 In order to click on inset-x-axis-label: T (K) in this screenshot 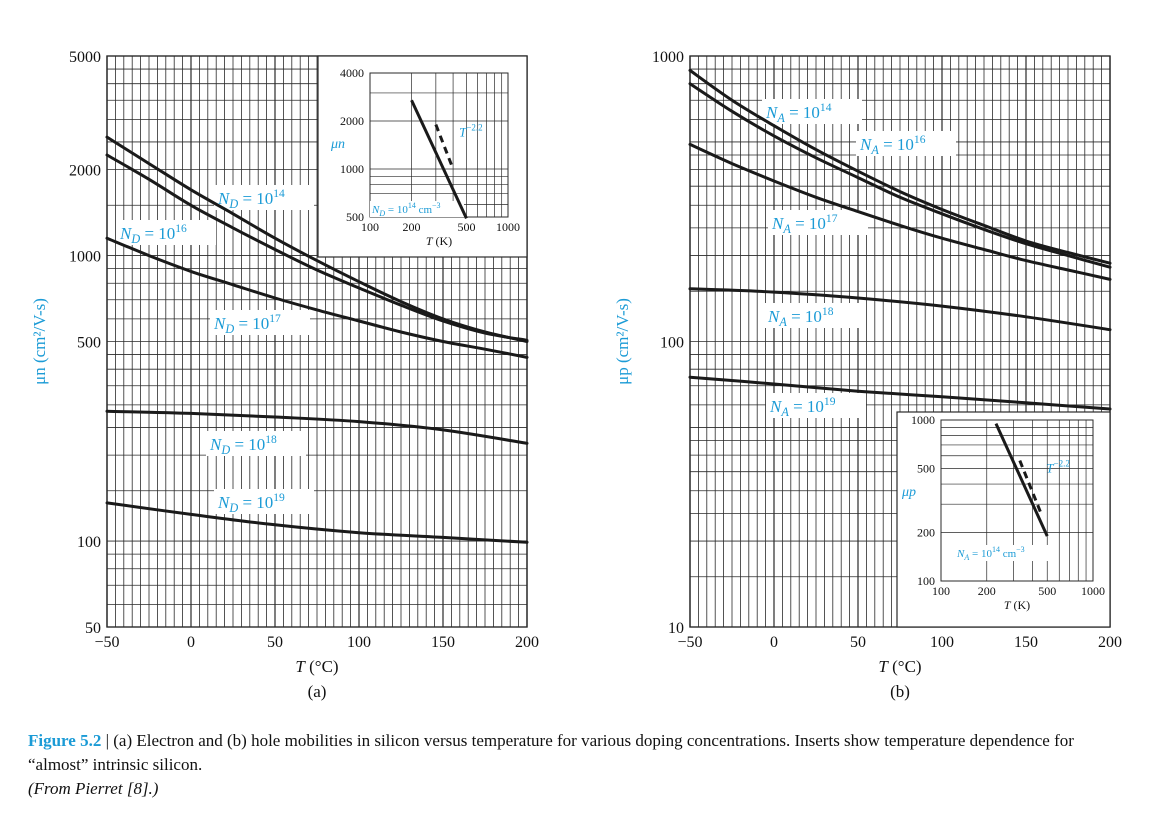, I will do `click(1017, 605)`.